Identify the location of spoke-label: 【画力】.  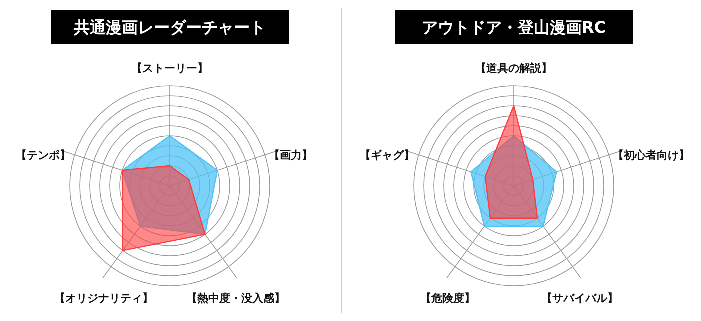
(291, 155).